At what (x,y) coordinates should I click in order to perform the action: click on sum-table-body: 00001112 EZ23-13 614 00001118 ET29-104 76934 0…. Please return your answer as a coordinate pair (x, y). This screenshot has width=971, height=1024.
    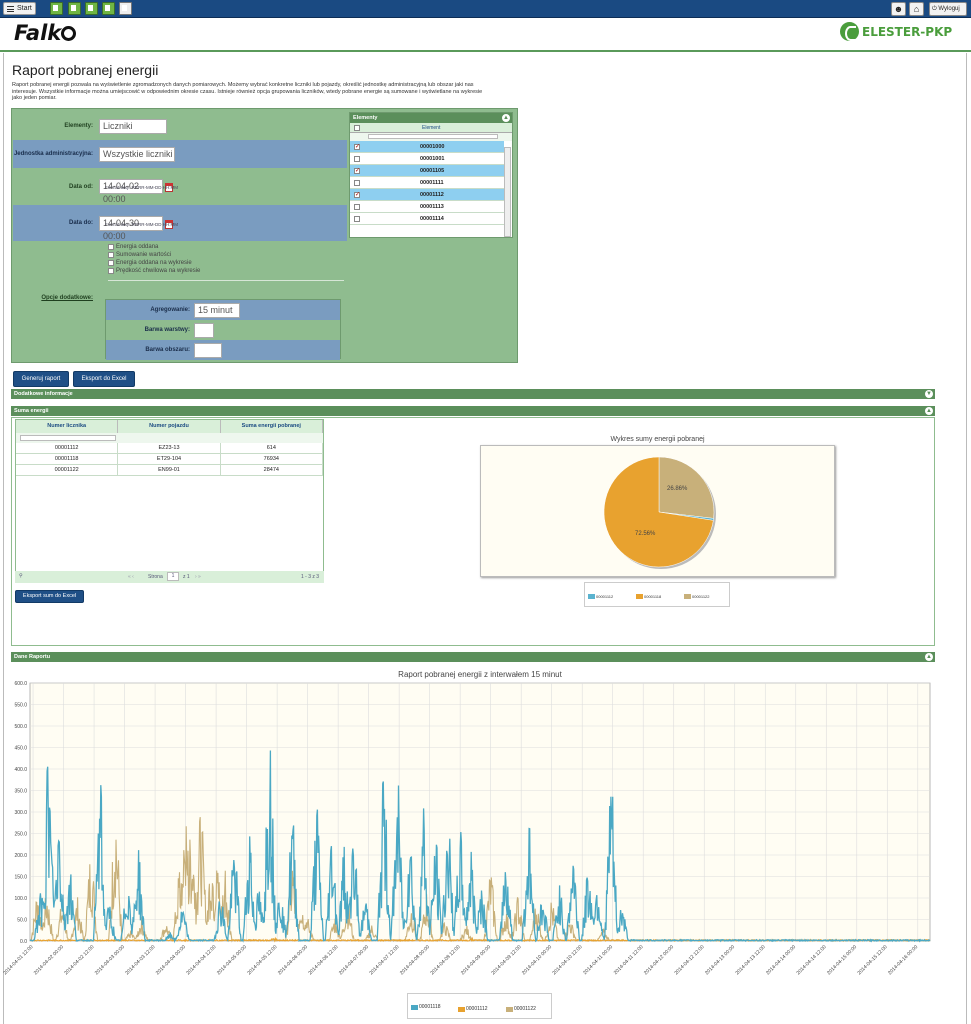
    Looking at the image, I should click on (169, 459).